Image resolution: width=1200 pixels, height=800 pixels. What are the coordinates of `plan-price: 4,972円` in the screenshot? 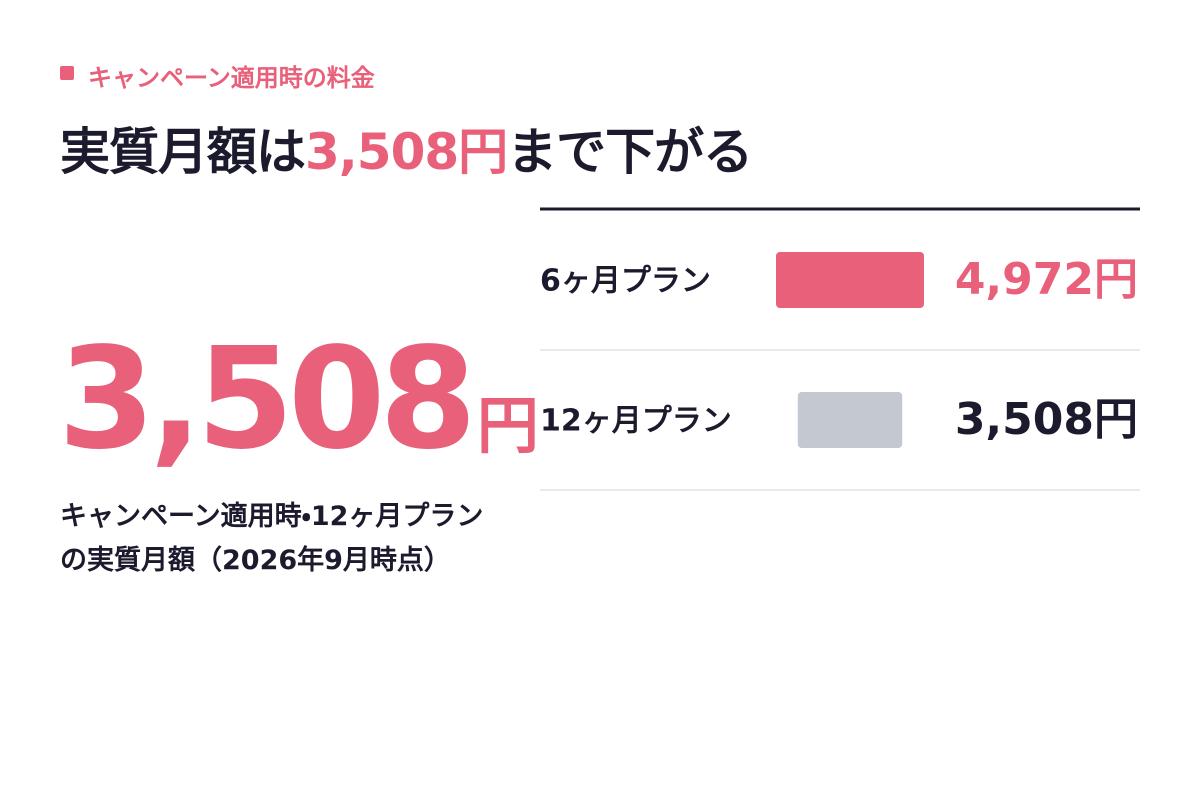 It's located at (1046, 279).